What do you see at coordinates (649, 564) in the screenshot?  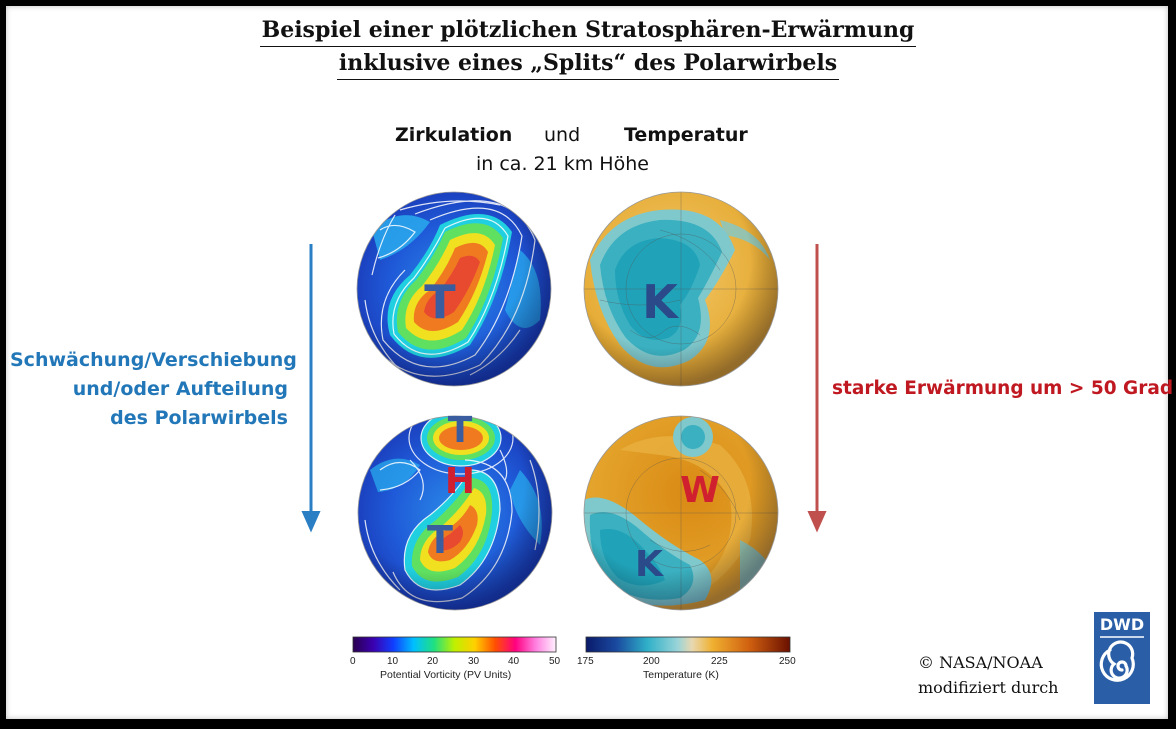 I see `label-K-bottom: K` at bounding box center [649, 564].